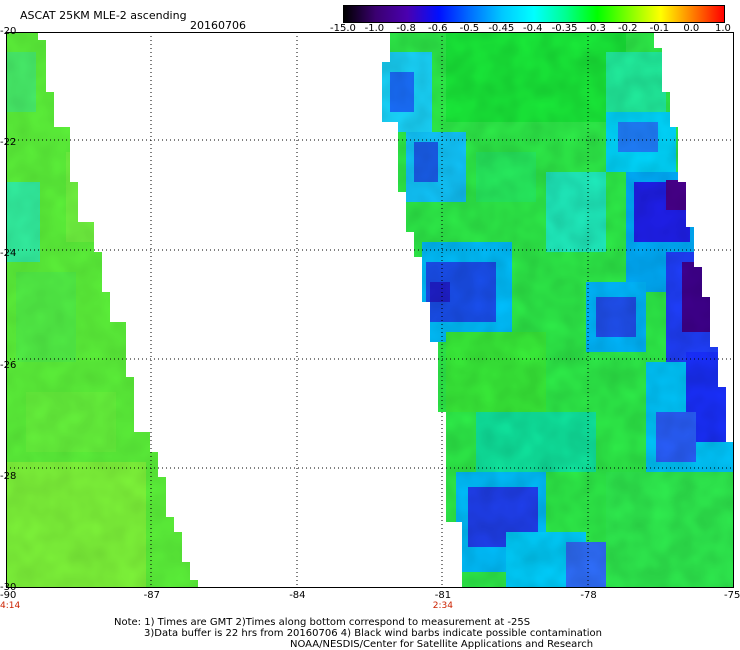 Image resolution: width=740 pixels, height=650 pixels. What do you see at coordinates (8, 254) in the screenshot?
I see `latitude-tick-label: -24` at bounding box center [8, 254].